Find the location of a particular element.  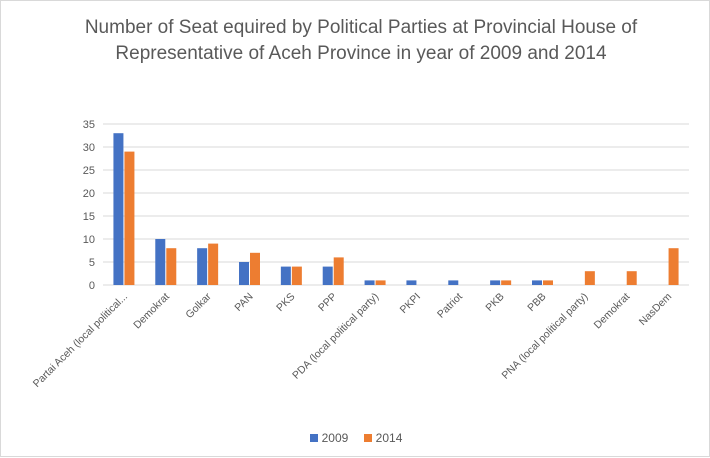

y-tick-label: 35 is located at coordinates (89, 125).